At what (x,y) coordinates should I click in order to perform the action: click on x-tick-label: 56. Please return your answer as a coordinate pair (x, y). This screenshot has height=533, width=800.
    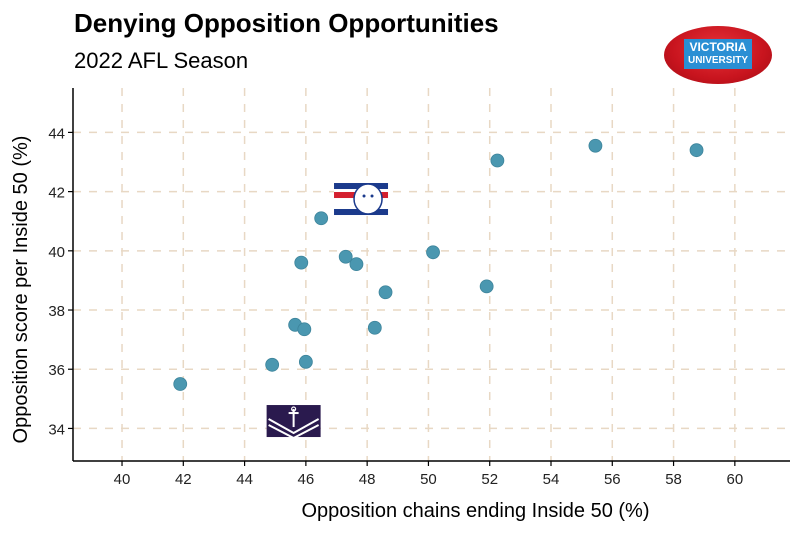
    Looking at the image, I should click on (612, 479).